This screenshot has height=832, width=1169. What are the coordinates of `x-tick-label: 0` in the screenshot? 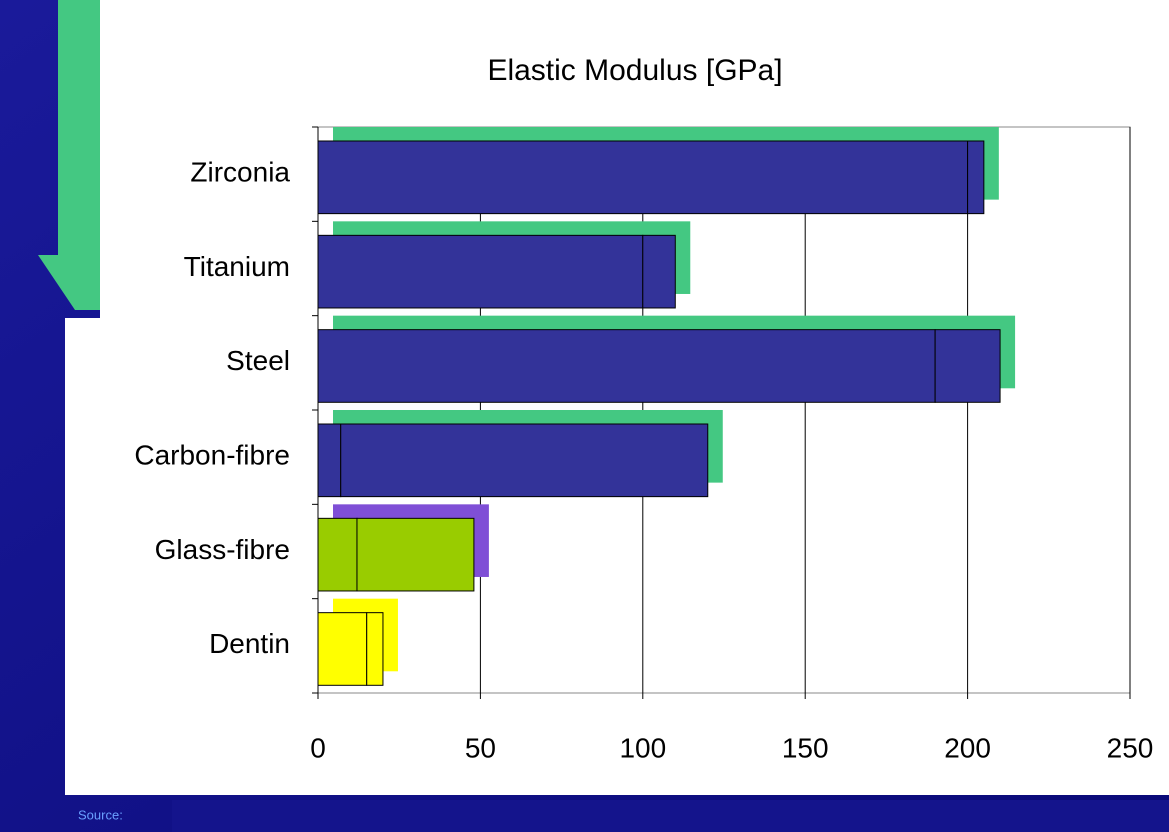 It's located at (318, 747).